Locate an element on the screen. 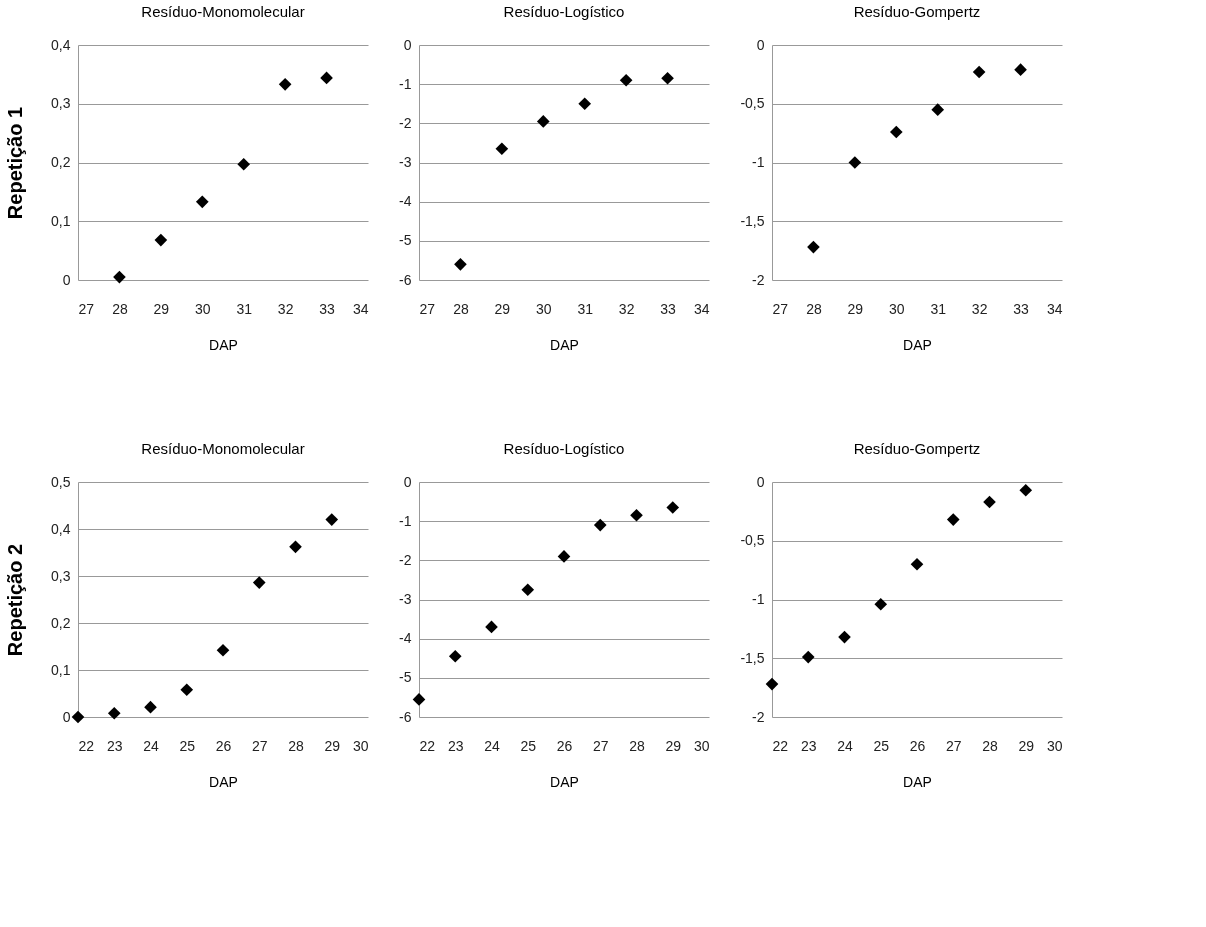 The width and height of the screenshot is (1206, 927). y-tick-label: 0,5 is located at coordinates (61, 481).